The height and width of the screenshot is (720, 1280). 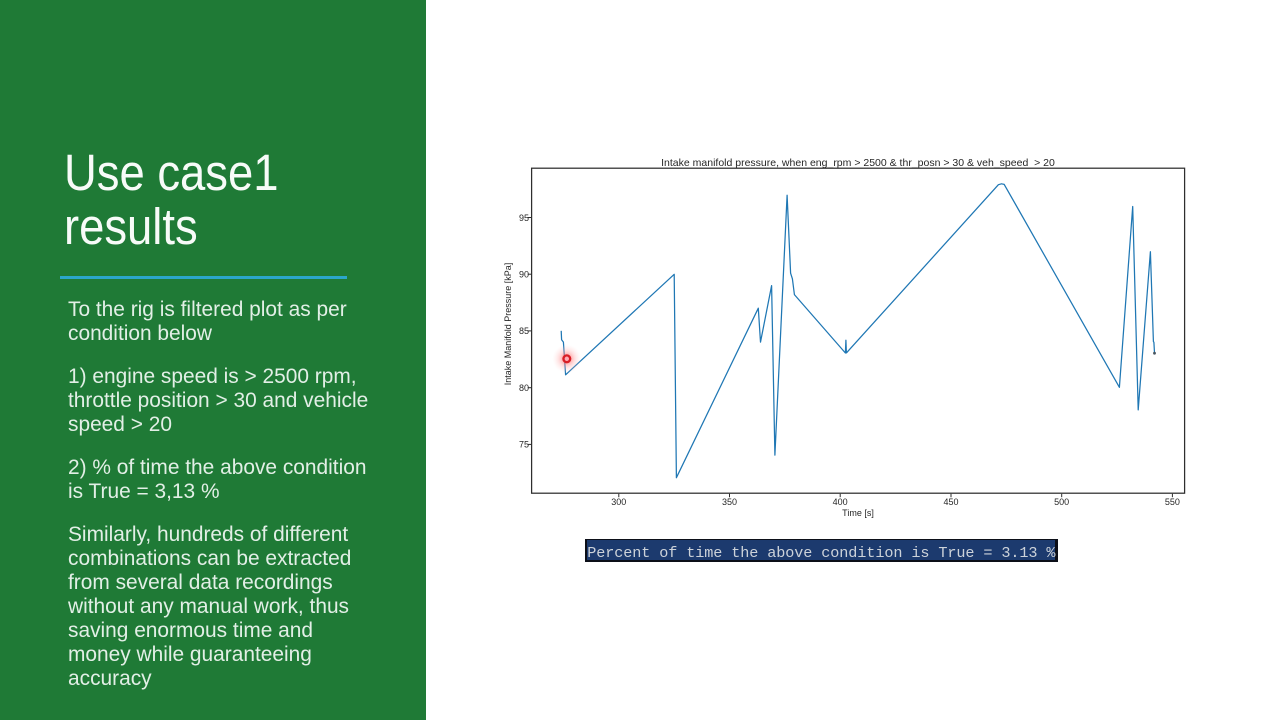 I want to click on svg-text: 500, so click(x=1061, y=502).